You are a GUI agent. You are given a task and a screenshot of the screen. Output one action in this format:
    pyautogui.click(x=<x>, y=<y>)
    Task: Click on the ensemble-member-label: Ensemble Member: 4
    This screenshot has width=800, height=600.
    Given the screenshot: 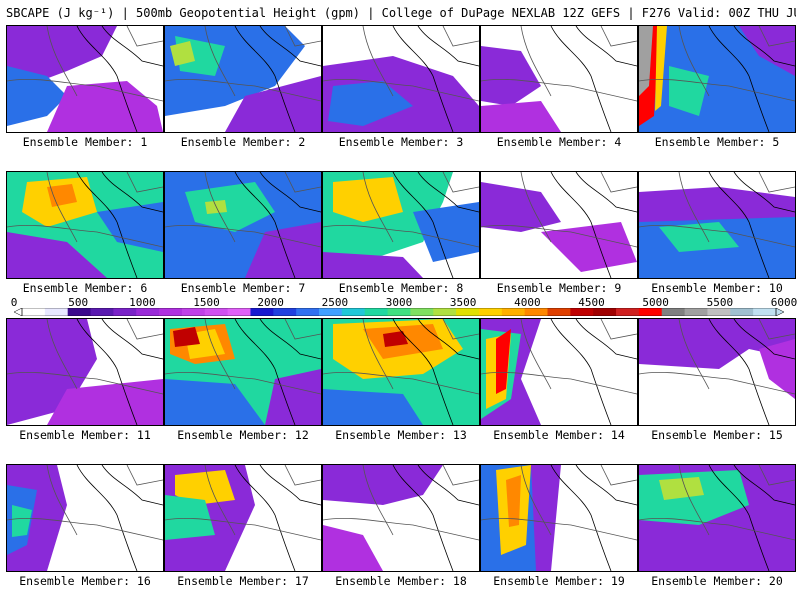 What is the action you would take?
    pyautogui.click(x=559, y=142)
    